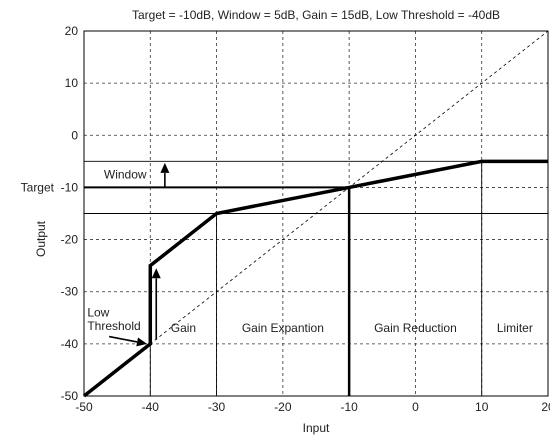 The image size is (550, 436). What do you see at coordinates (72, 31) in the screenshot?
I see `y-tick-label: 20` at bounding box center [72, 31].